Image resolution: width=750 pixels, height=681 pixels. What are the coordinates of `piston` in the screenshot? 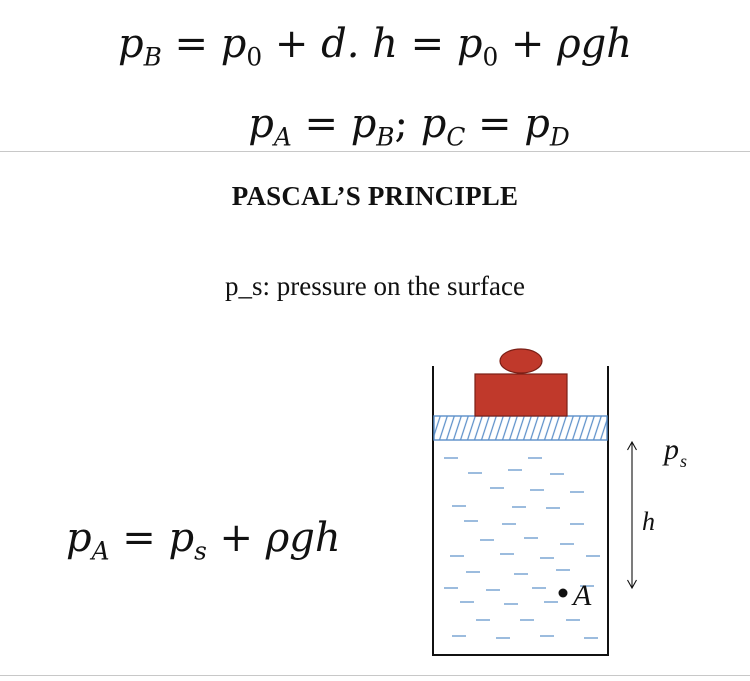 It's located at (520, 428).